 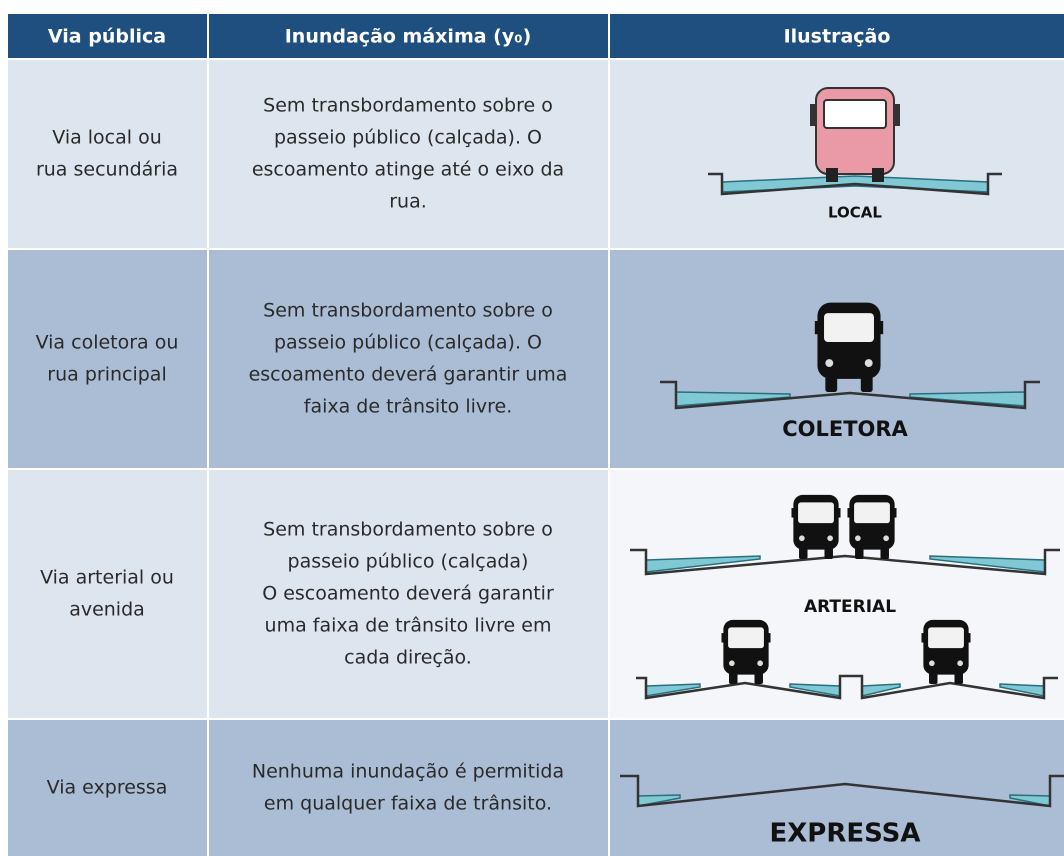 I want to click on inundacao-text: Nenhuma inundação é permitida, so click(x=408, y=772).